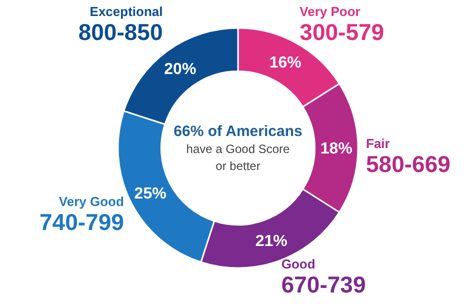  What do you see at coordinates (408, 156) in the screenshot?
I see `slice-label: Fair 580-669` at bounding box center [408, 156].